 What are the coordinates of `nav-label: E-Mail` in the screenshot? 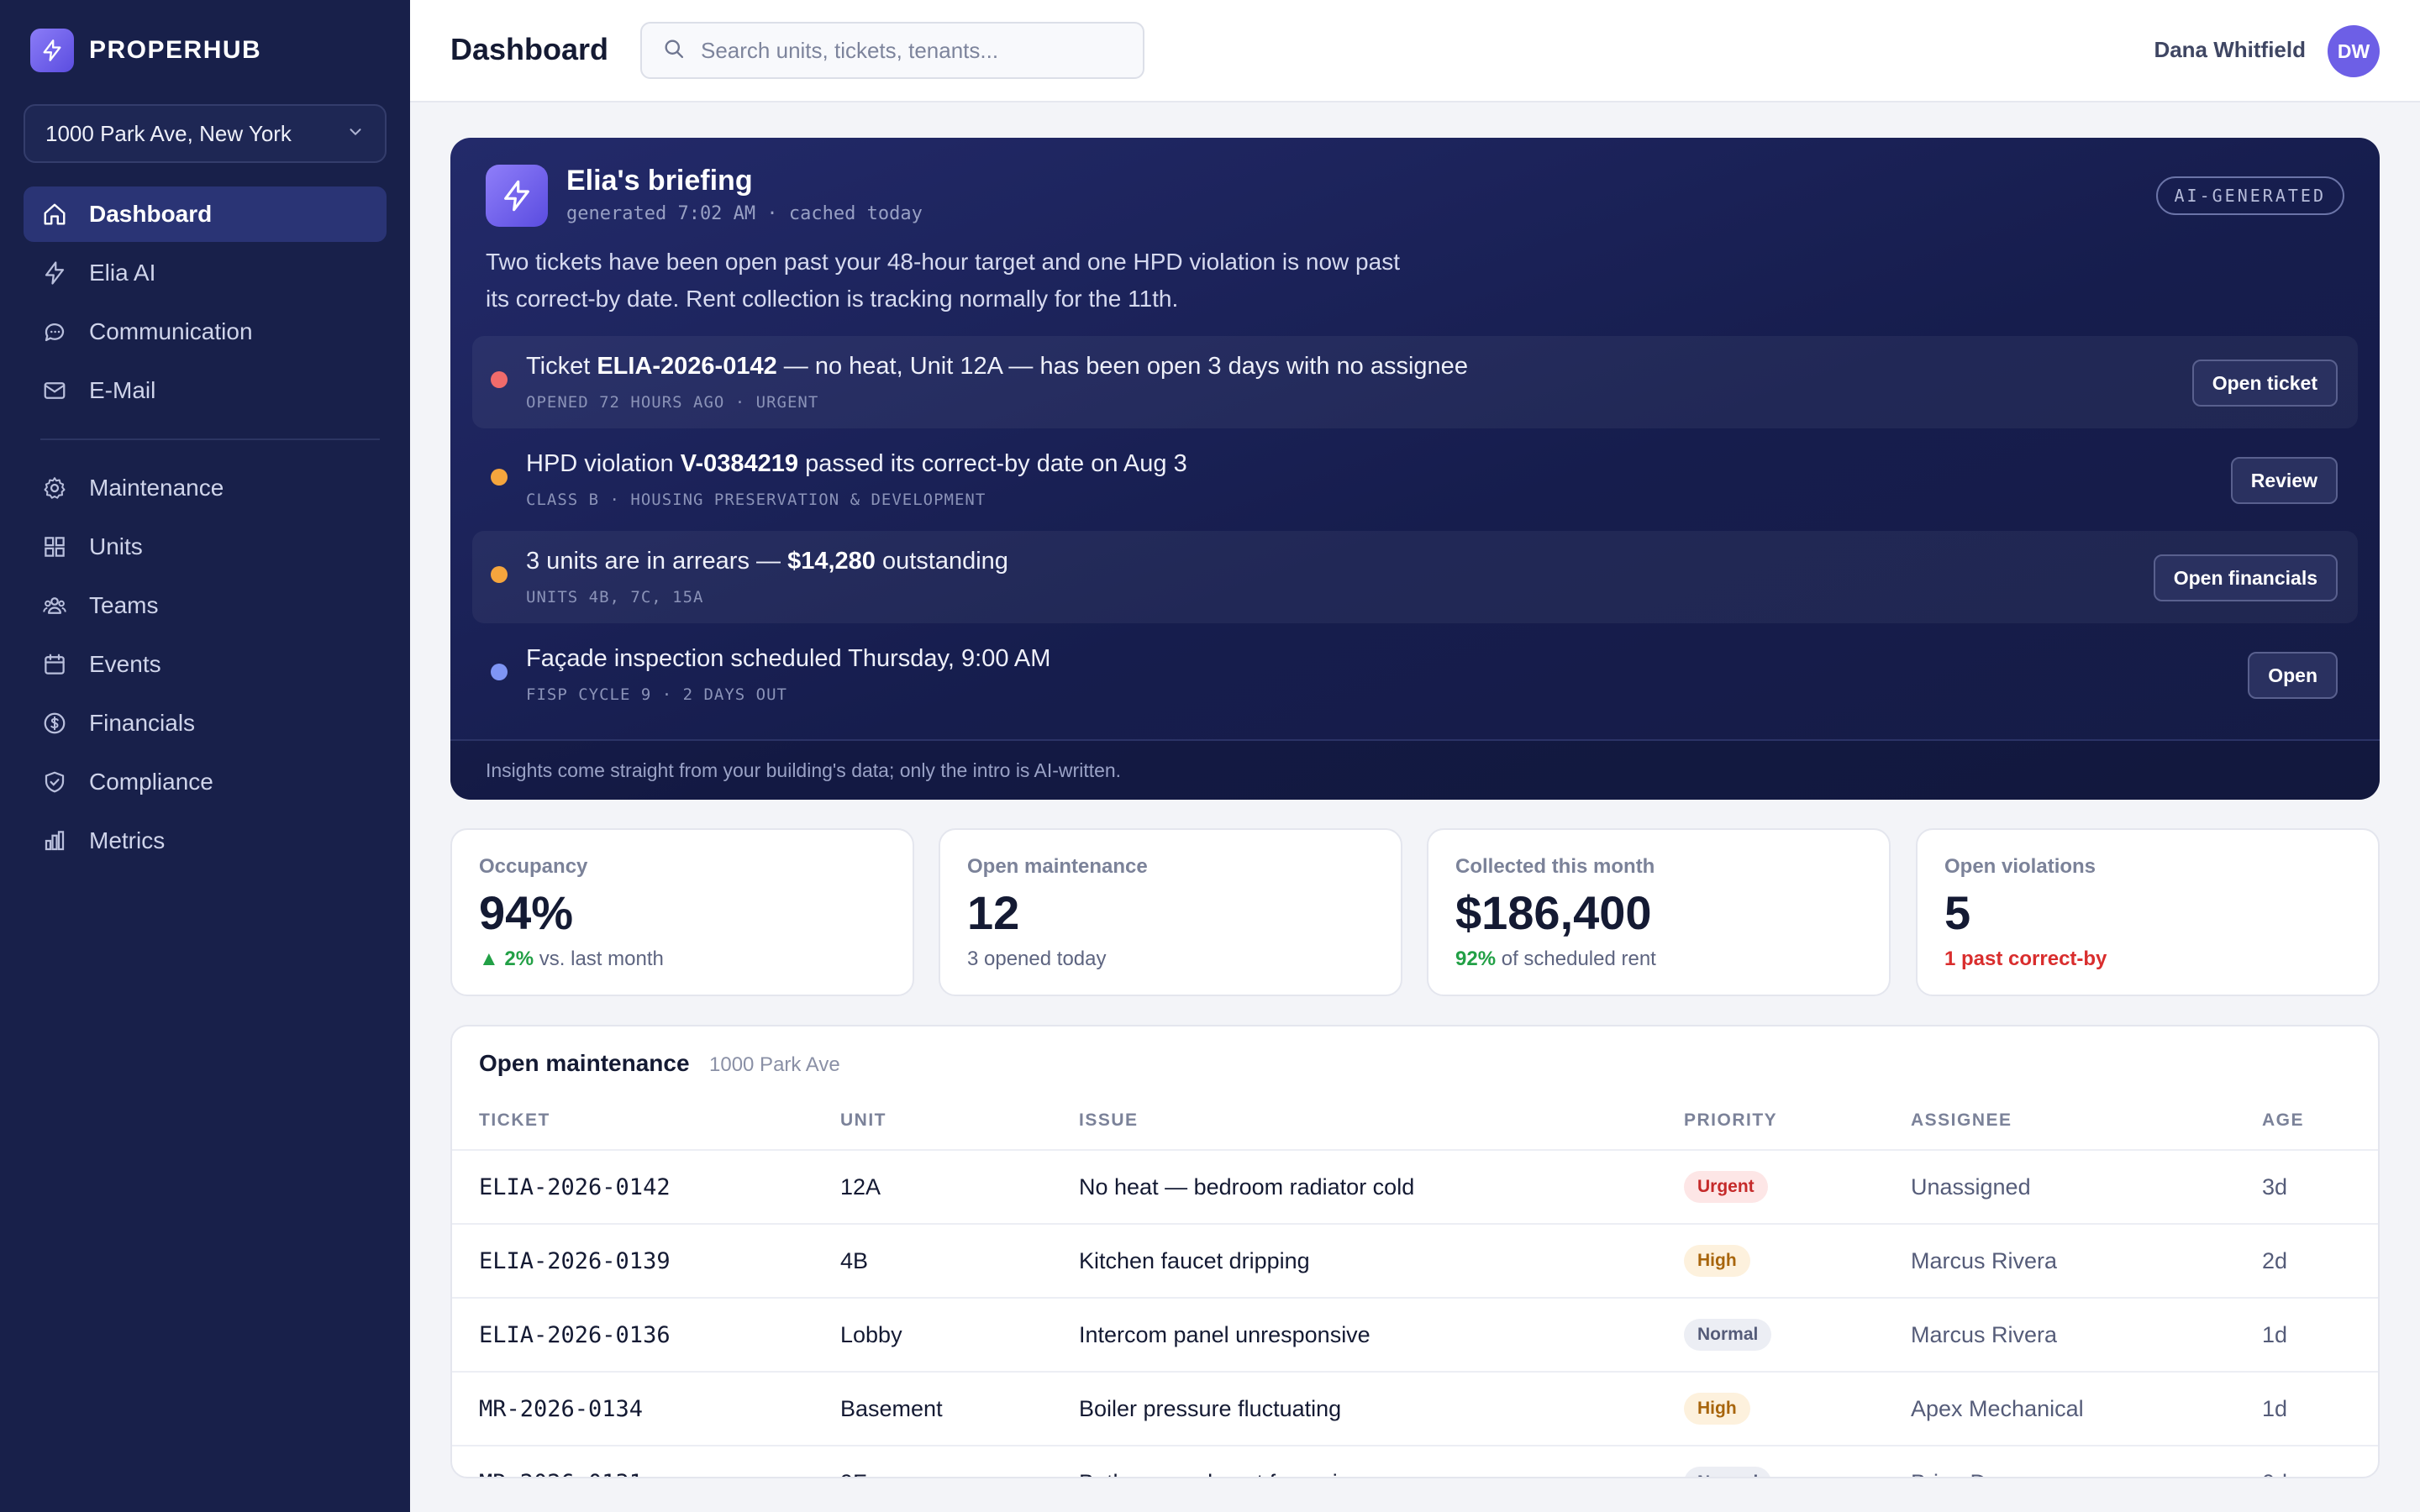 It's located at (123, 390).